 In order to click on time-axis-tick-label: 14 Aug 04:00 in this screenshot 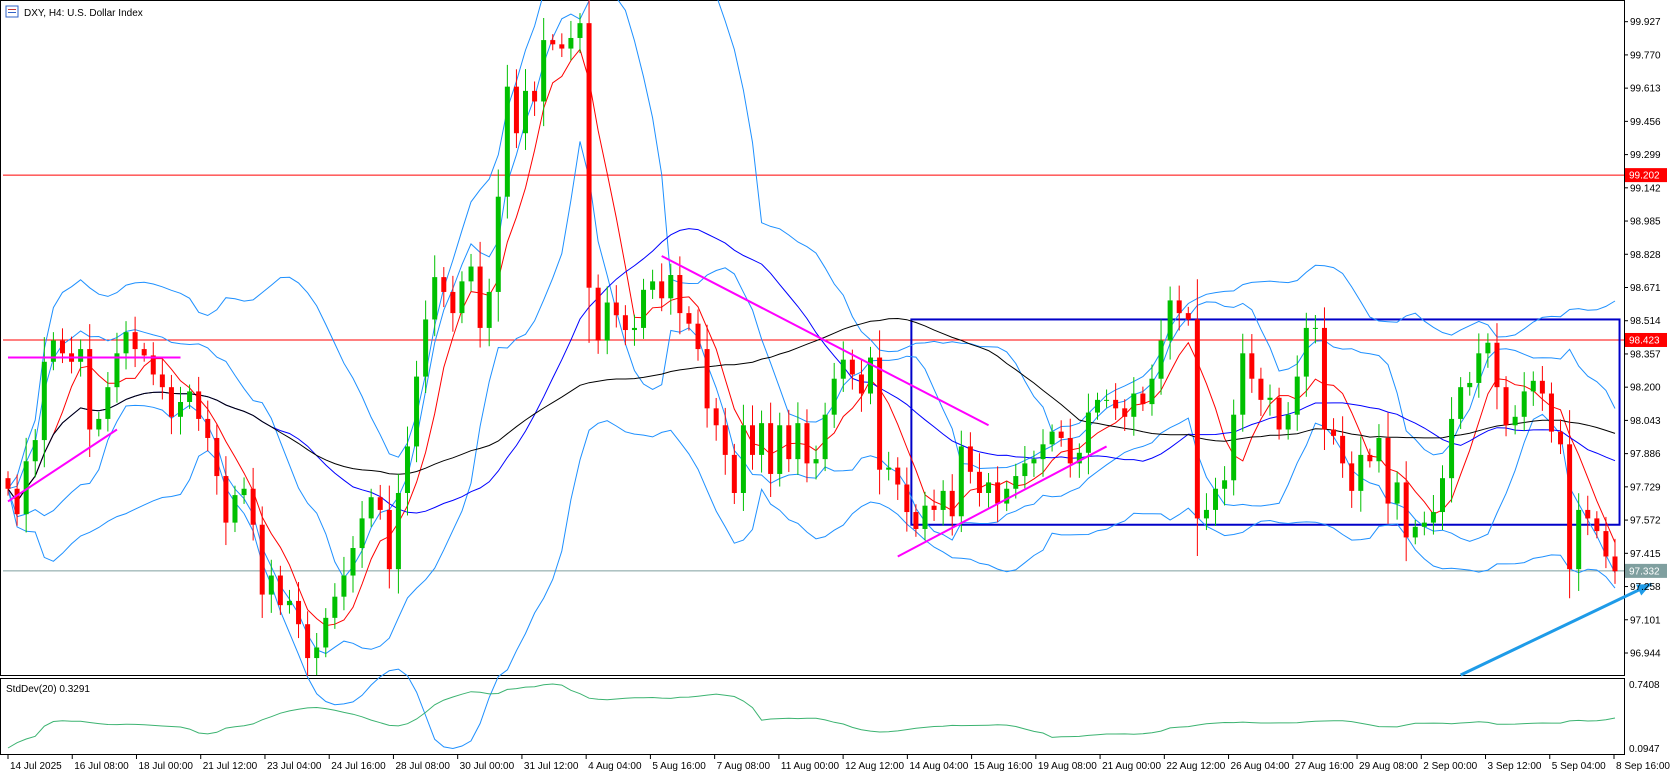, I will do `click(938, 766)`.